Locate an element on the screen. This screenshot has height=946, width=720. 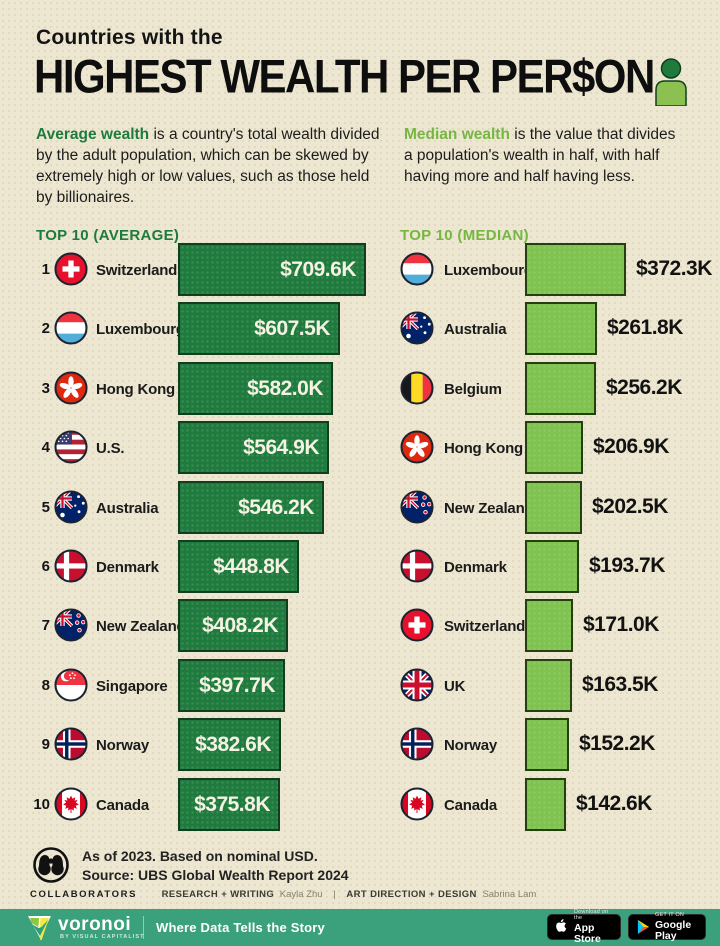
flag-denmark-icon is located at coordinates (71, 566).